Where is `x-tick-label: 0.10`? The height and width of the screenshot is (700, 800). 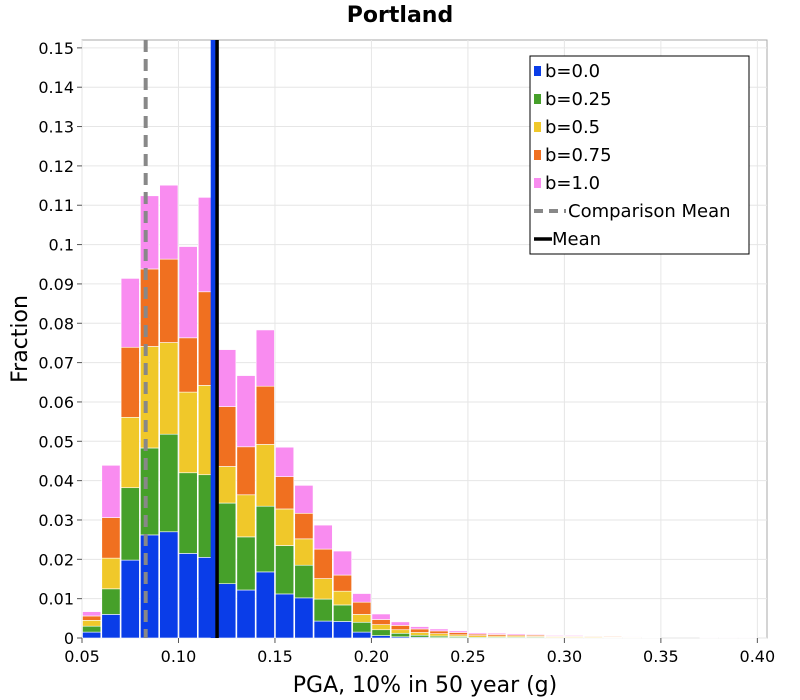 x-tick-label: 0.10 is located at coordinates (179, 656).